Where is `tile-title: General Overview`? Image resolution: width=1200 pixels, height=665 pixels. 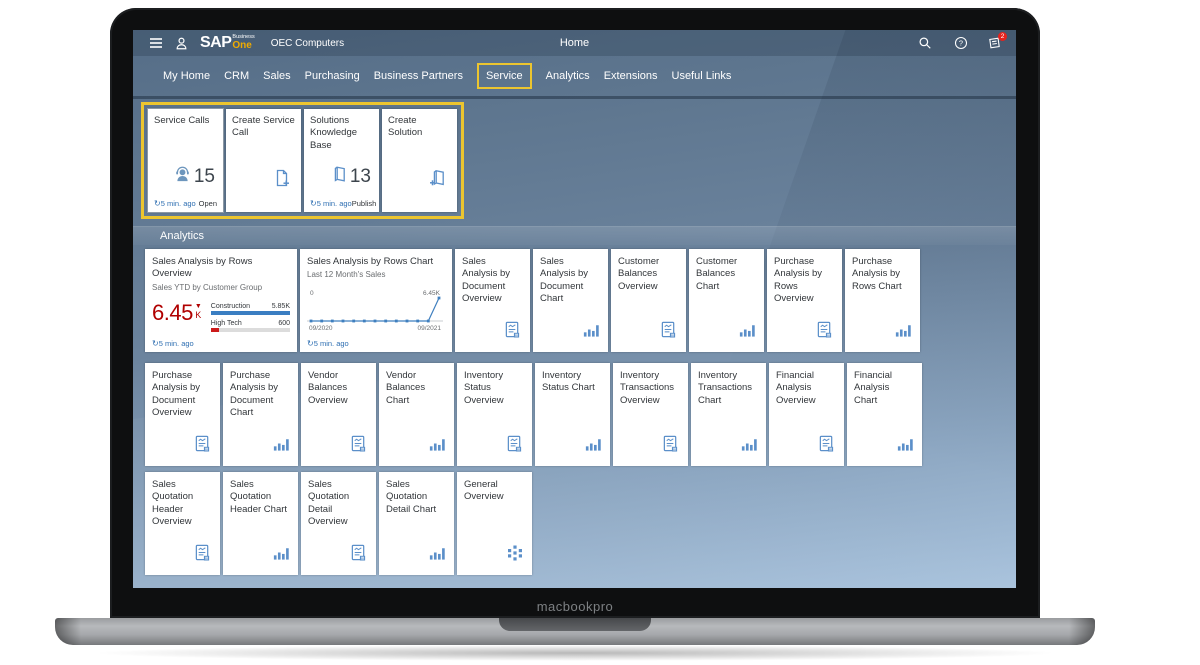
tile-title: General Overview is located at coordinates (484, 491).